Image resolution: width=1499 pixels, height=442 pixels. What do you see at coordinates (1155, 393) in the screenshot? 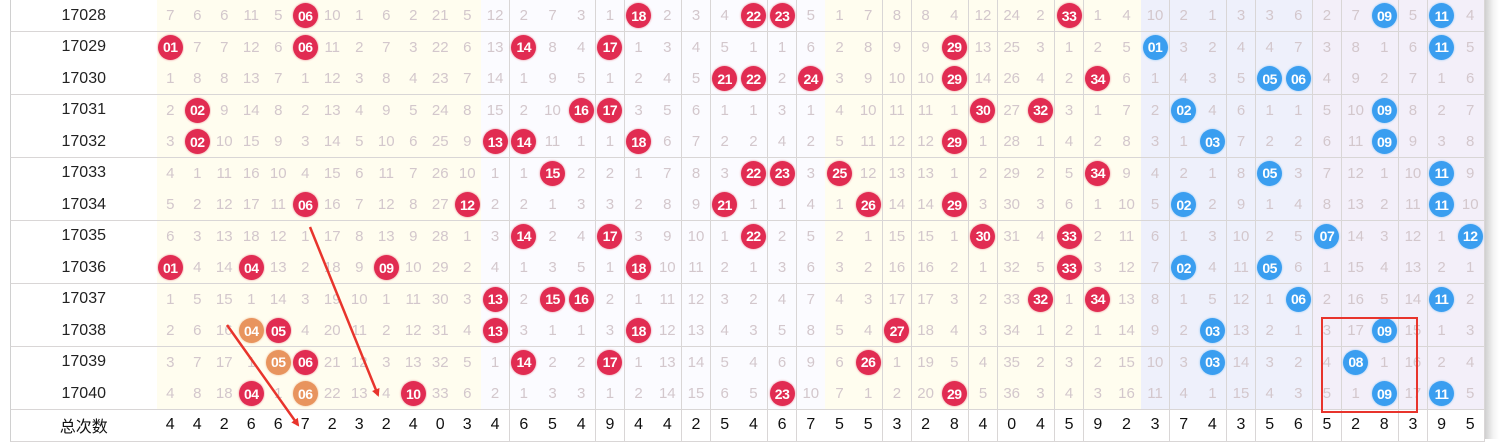
I see `miss-count: 11` at bounding box center [1155, 393].